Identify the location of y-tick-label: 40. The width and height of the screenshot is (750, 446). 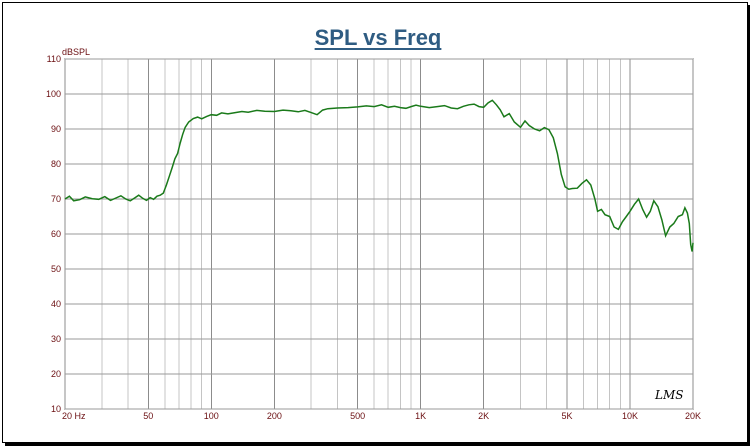
(56, 304).